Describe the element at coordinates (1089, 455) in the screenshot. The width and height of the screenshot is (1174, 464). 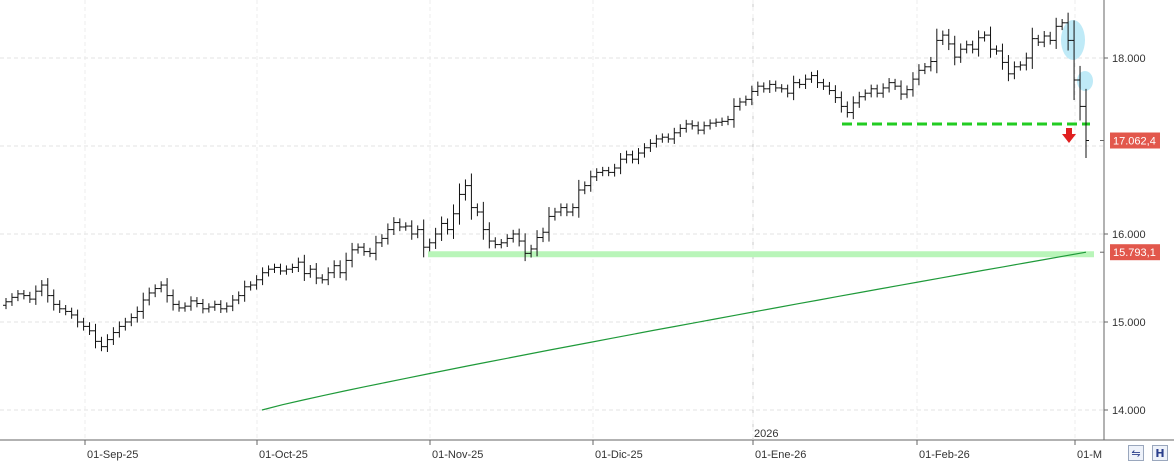
I see `x-tick-label: 01-M` at that location.